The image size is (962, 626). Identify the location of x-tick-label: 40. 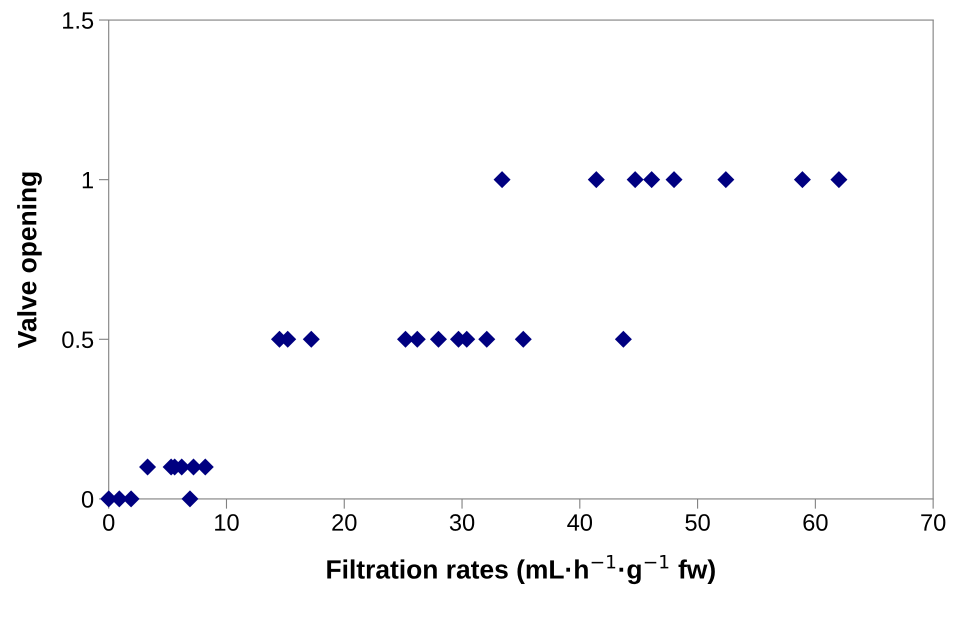
(579, 522).